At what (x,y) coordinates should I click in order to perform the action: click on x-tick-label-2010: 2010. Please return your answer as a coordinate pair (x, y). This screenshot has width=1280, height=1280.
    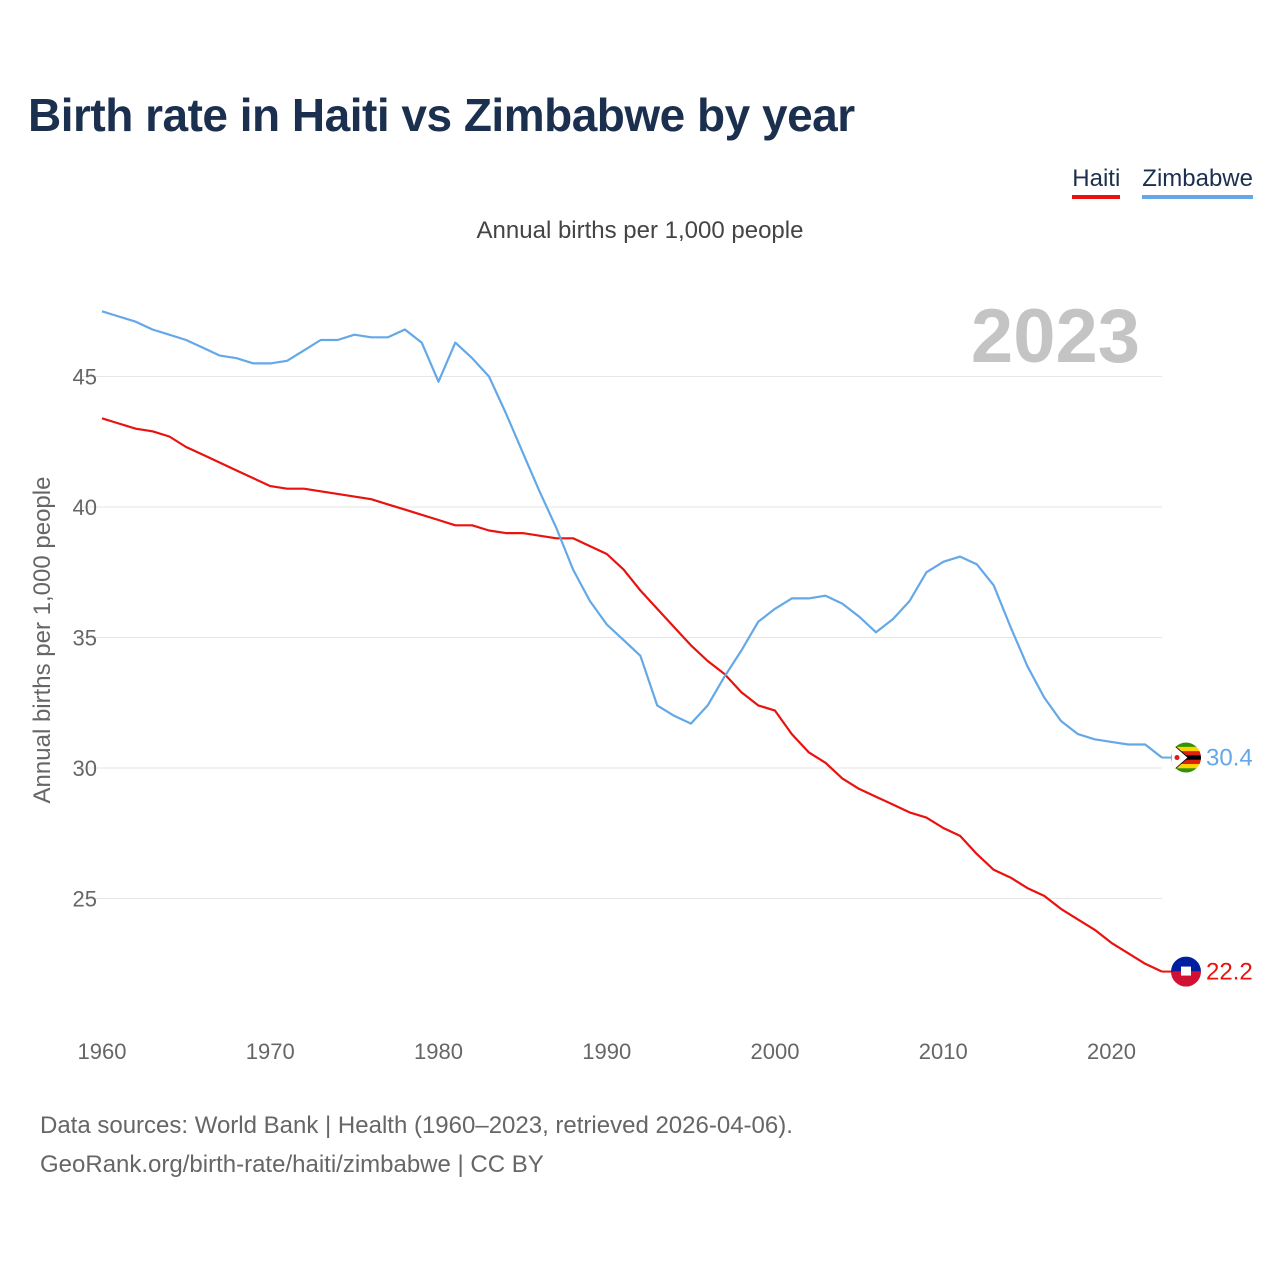
    Looking at the image, I should click on (943, 1051).